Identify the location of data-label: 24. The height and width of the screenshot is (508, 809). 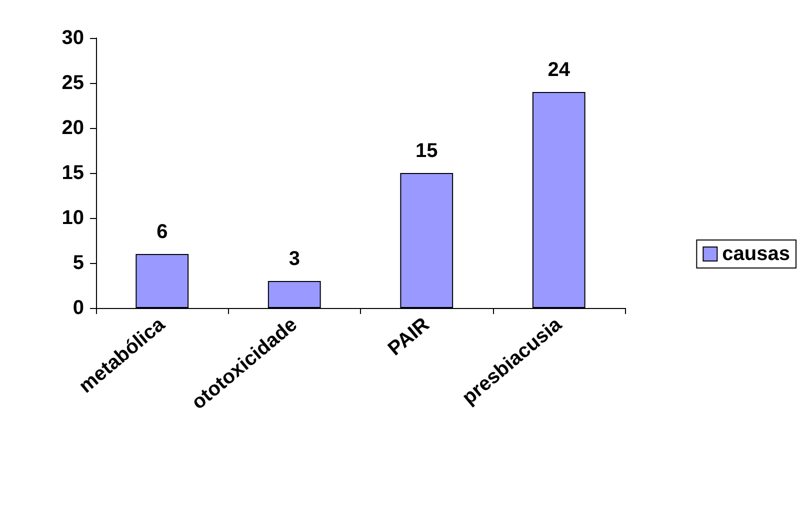
(559, 70).